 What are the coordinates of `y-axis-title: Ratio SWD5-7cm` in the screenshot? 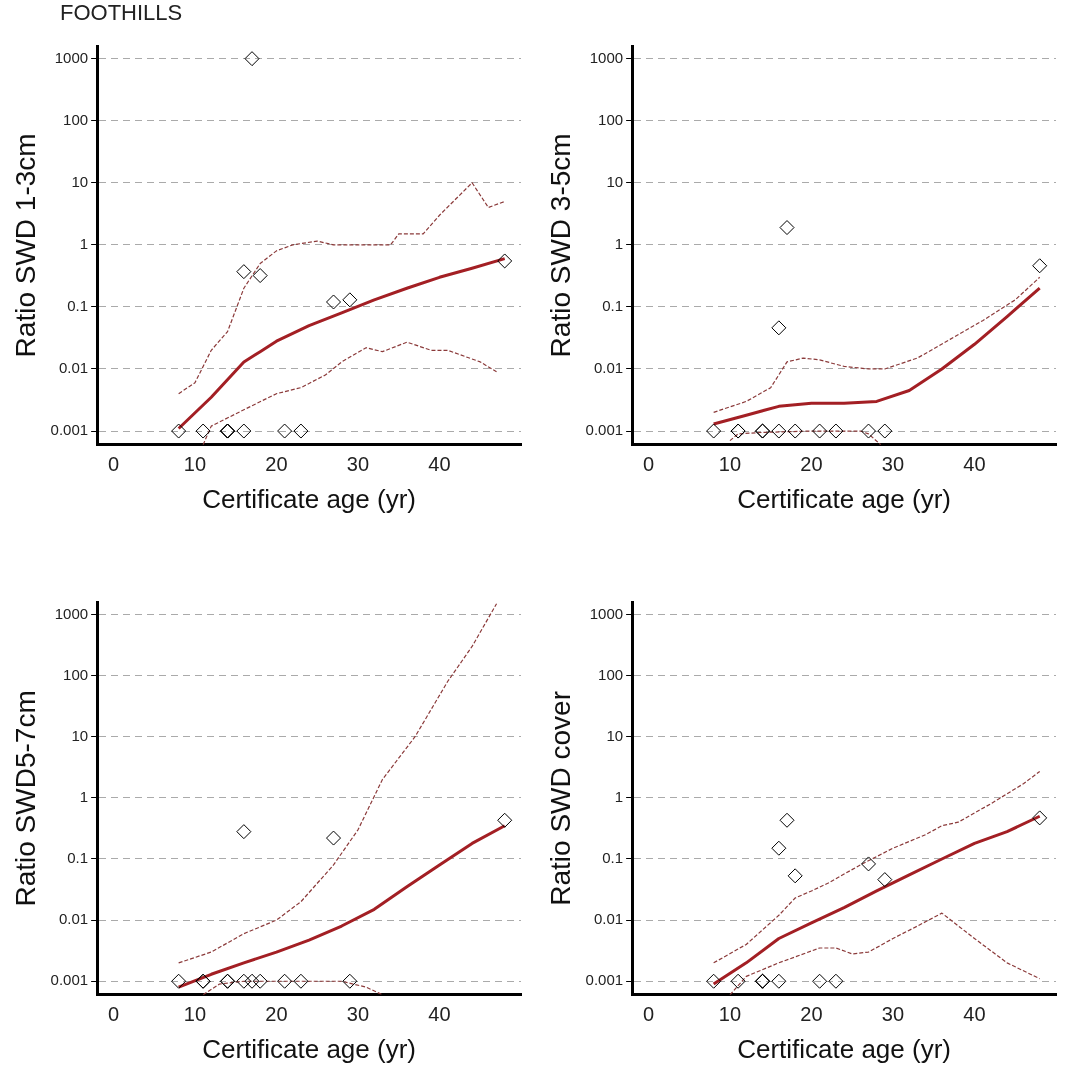 It's located at (25, 798).